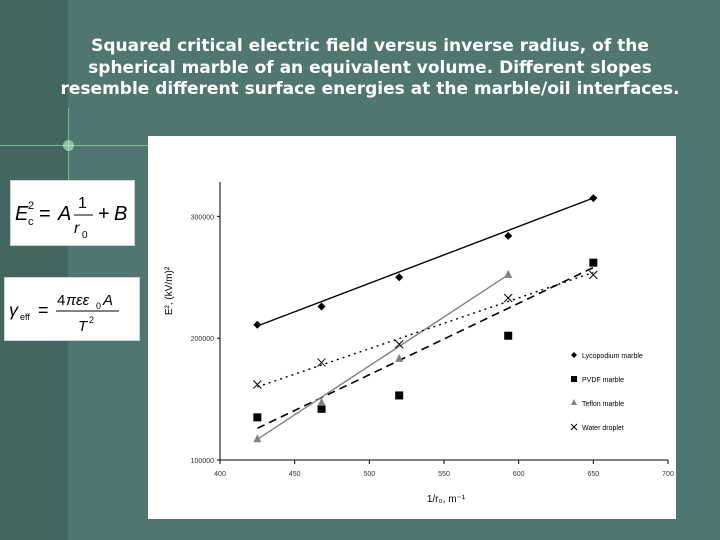 Image resolution: width=720 pixels, height=540 pixels. I want to click on x-tick-label: 550, so click(444, 474).